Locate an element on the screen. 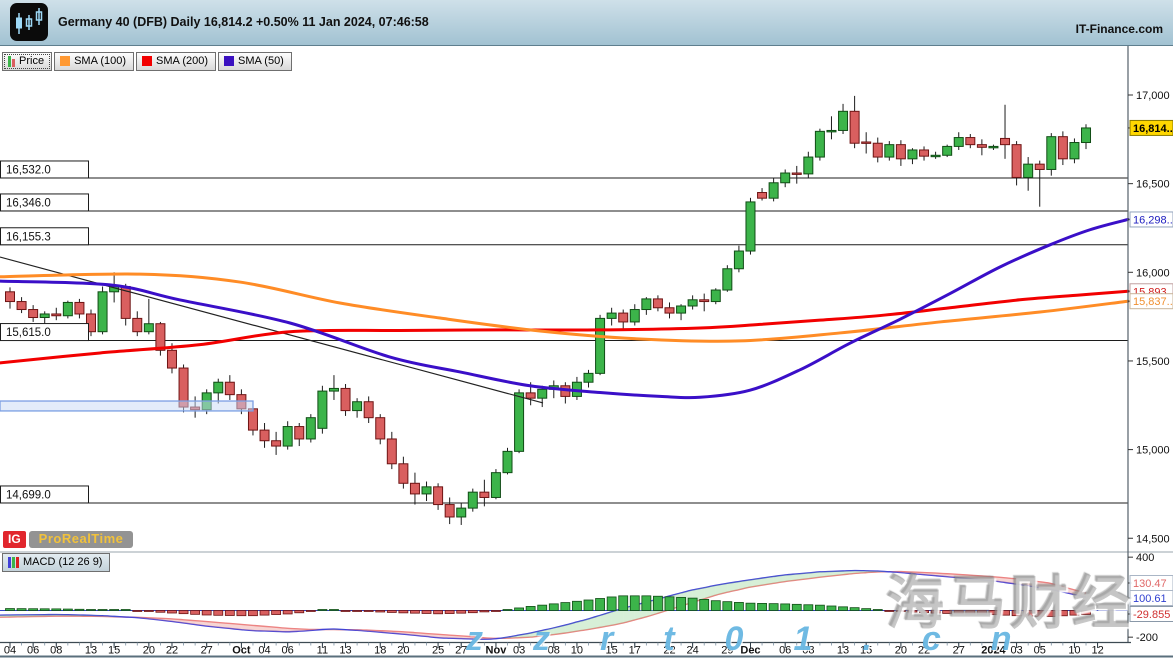 The image size is (1173, 660). tab-sma100: SMA (100) is located at coordinates (94, 61).